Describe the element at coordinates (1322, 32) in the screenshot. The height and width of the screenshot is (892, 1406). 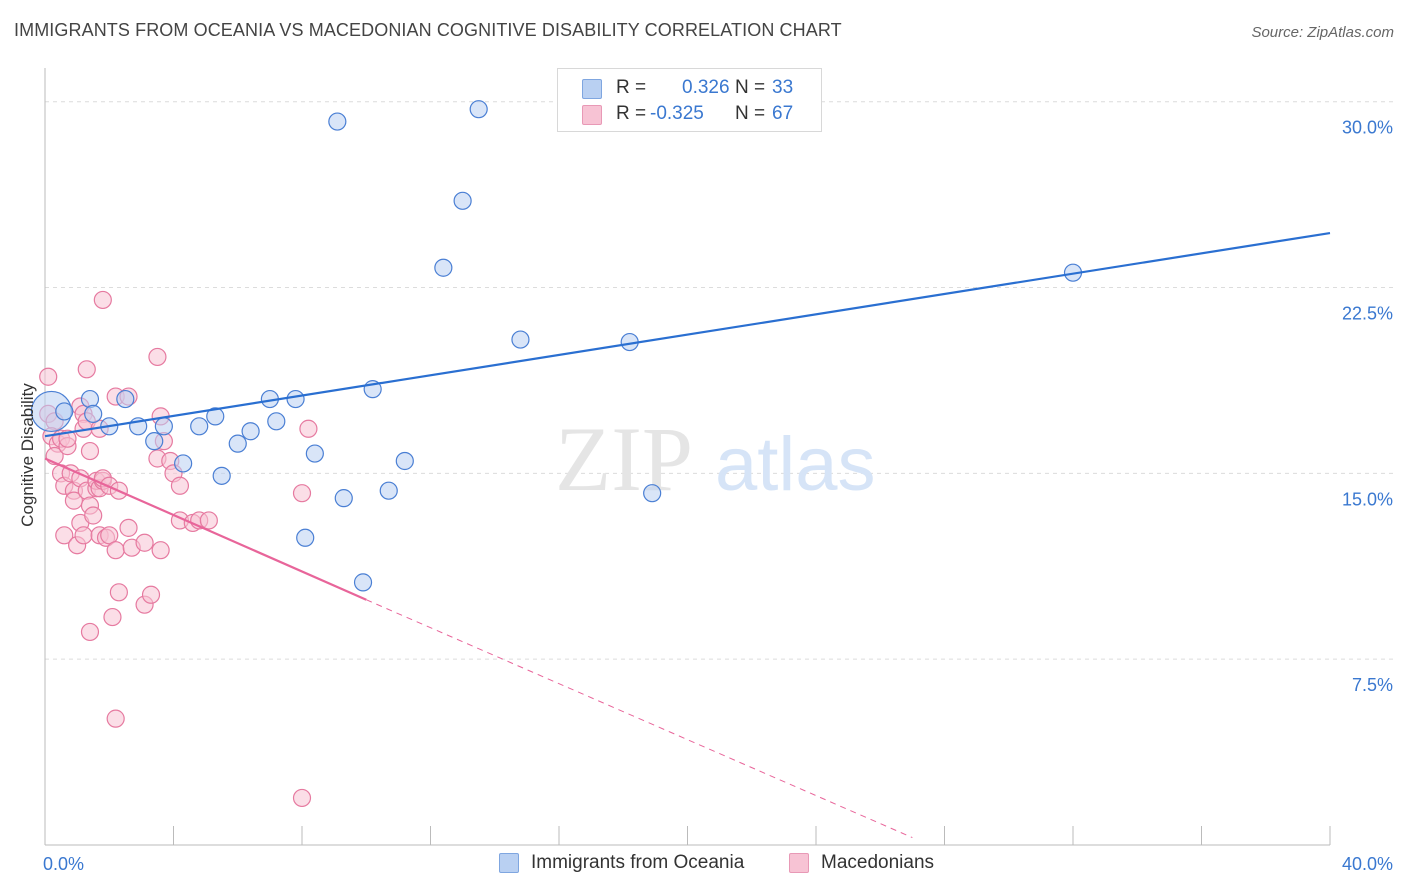
I see `source-label: Source: ZipAtlas.com` at that location.